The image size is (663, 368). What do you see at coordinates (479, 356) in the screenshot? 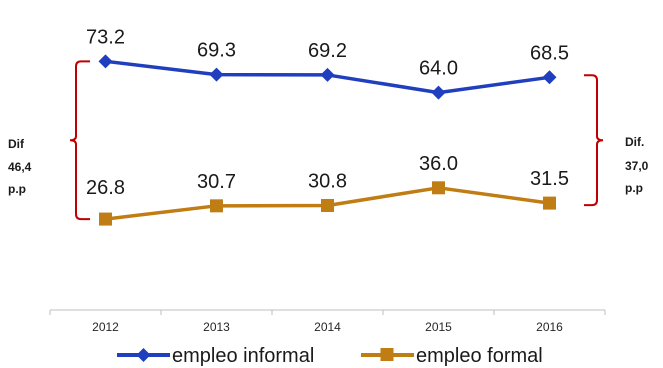
I see `legend-label-empleo-formal: empleo formal` at bounding box center [479, 356].